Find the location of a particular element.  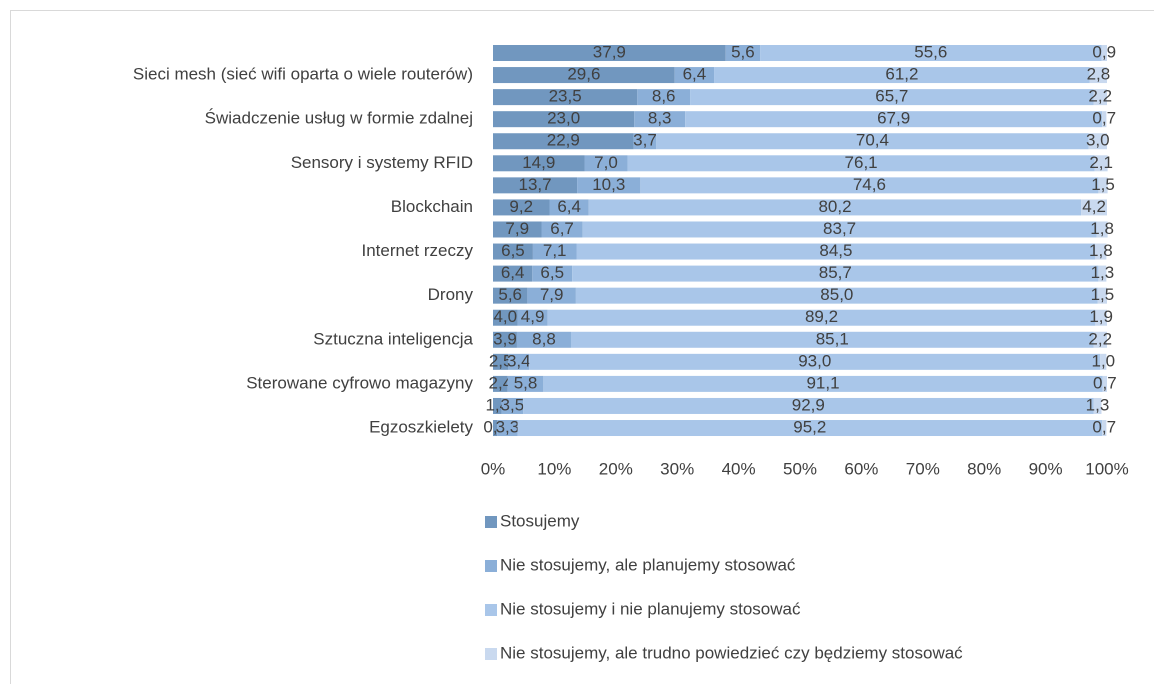

data-label: 65,7 is located at coordinates (891, 96).